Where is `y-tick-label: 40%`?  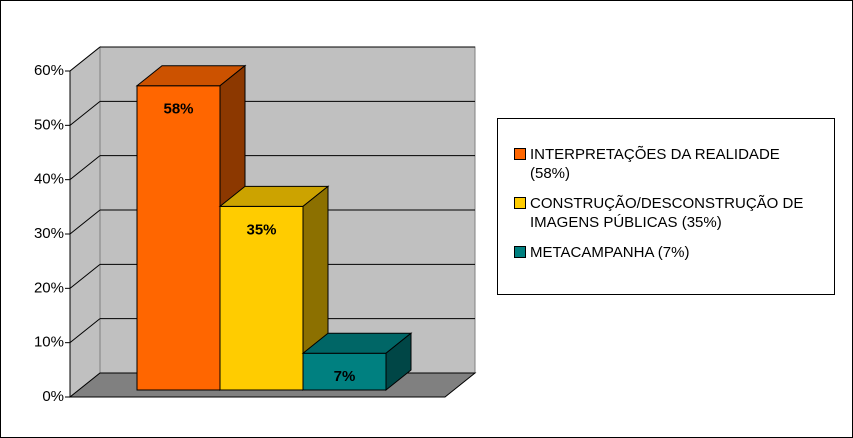 y-tick-label: 40% is located at coordinates (49, 179).